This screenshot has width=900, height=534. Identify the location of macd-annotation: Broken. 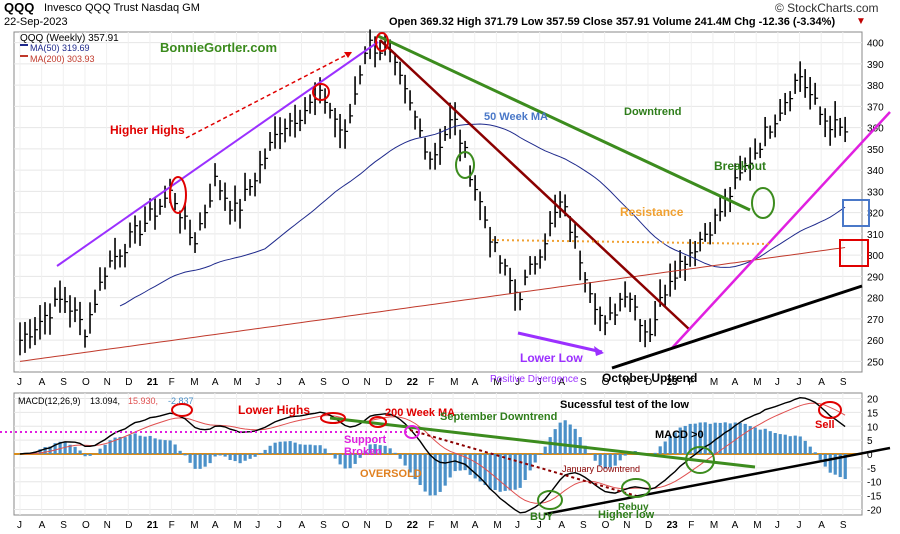
(363, 452).